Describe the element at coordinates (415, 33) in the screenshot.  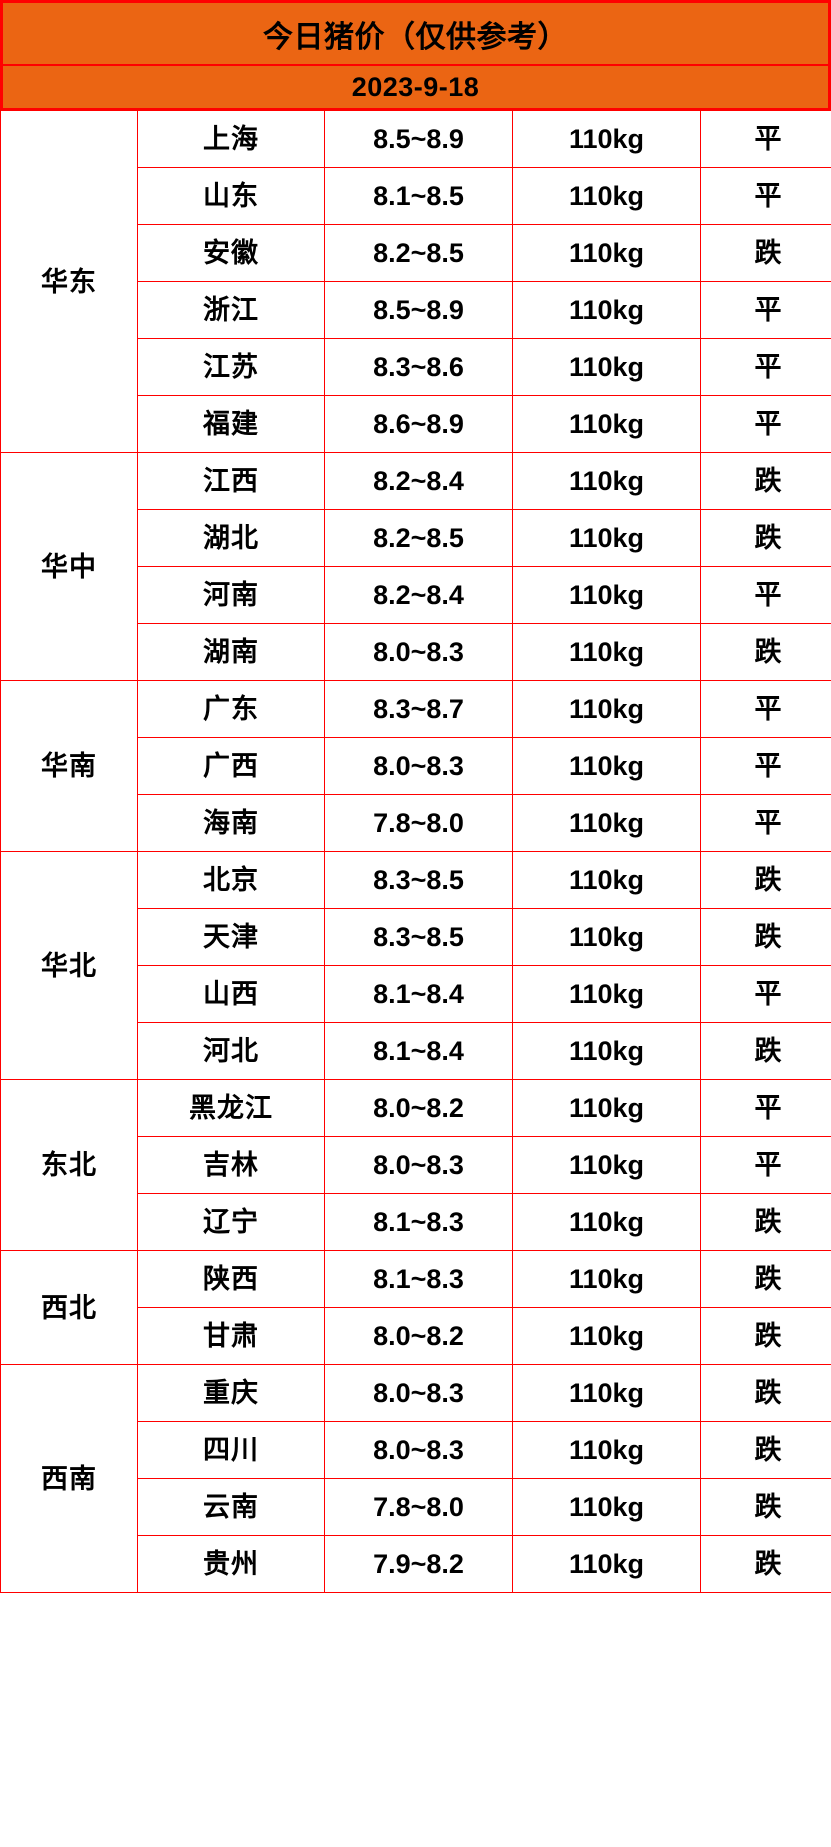
I see `page-title: 今日猪价（仅供参考）` at that location.